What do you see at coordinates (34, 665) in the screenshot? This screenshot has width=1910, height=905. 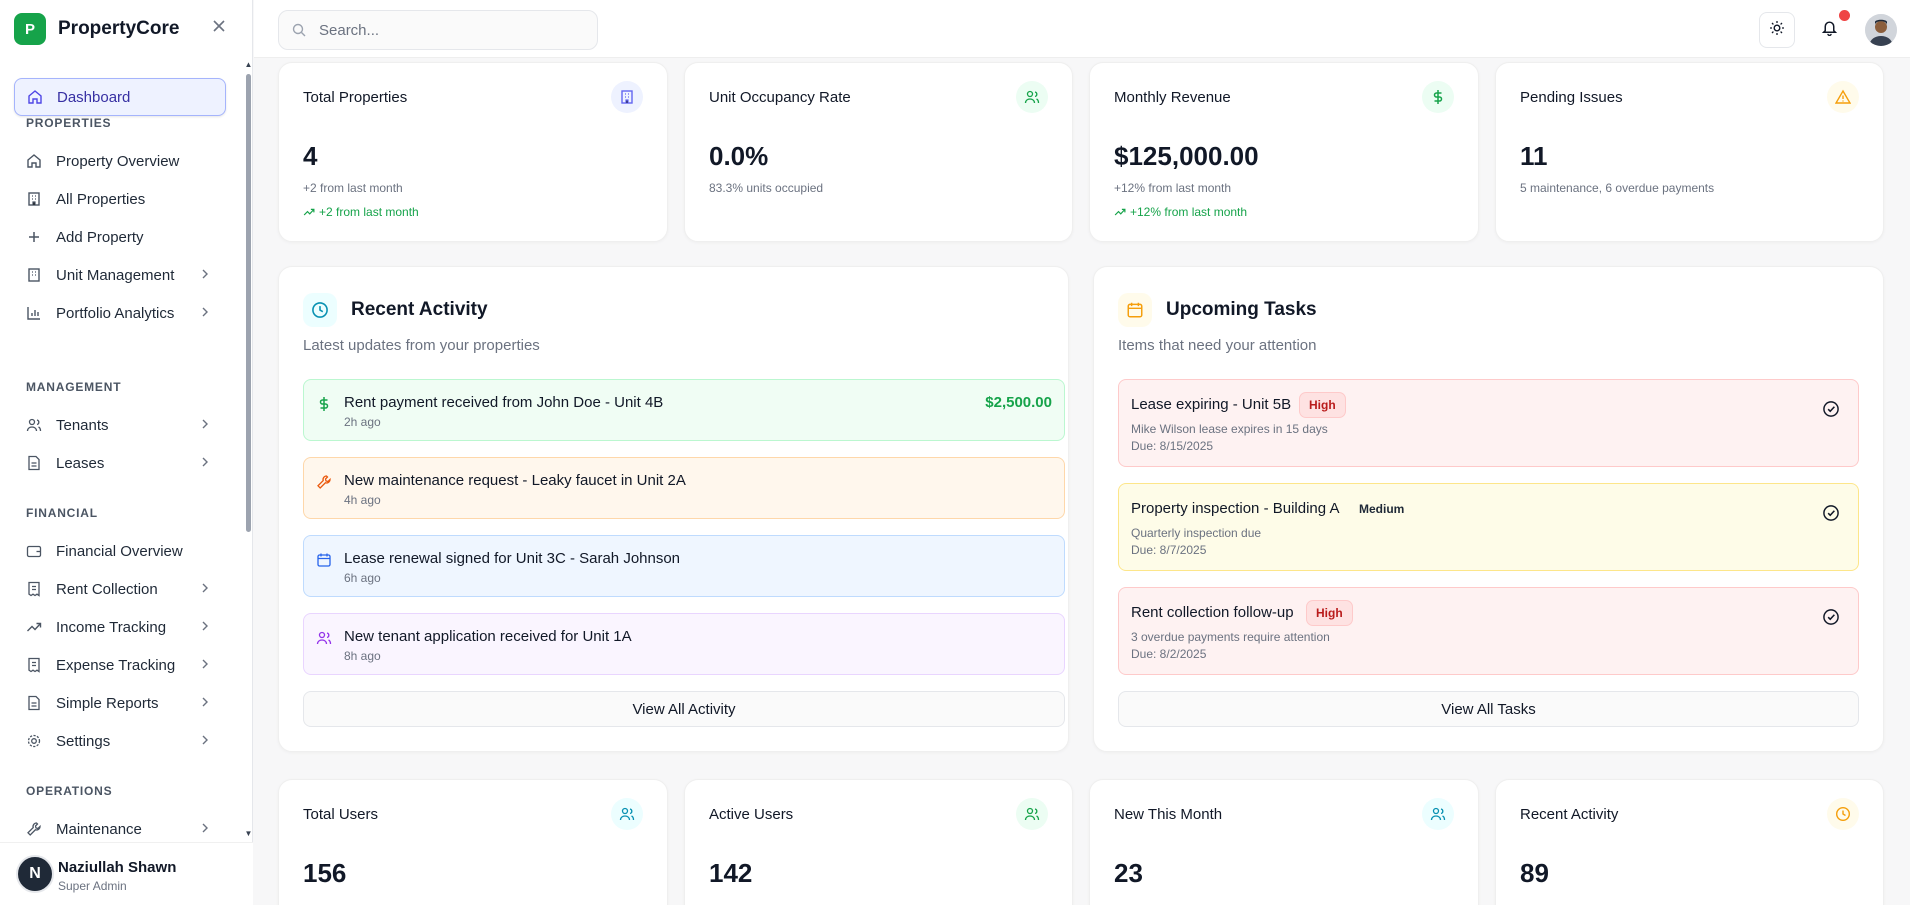 I see `receipt-icon` at bounding box center [34, 665].